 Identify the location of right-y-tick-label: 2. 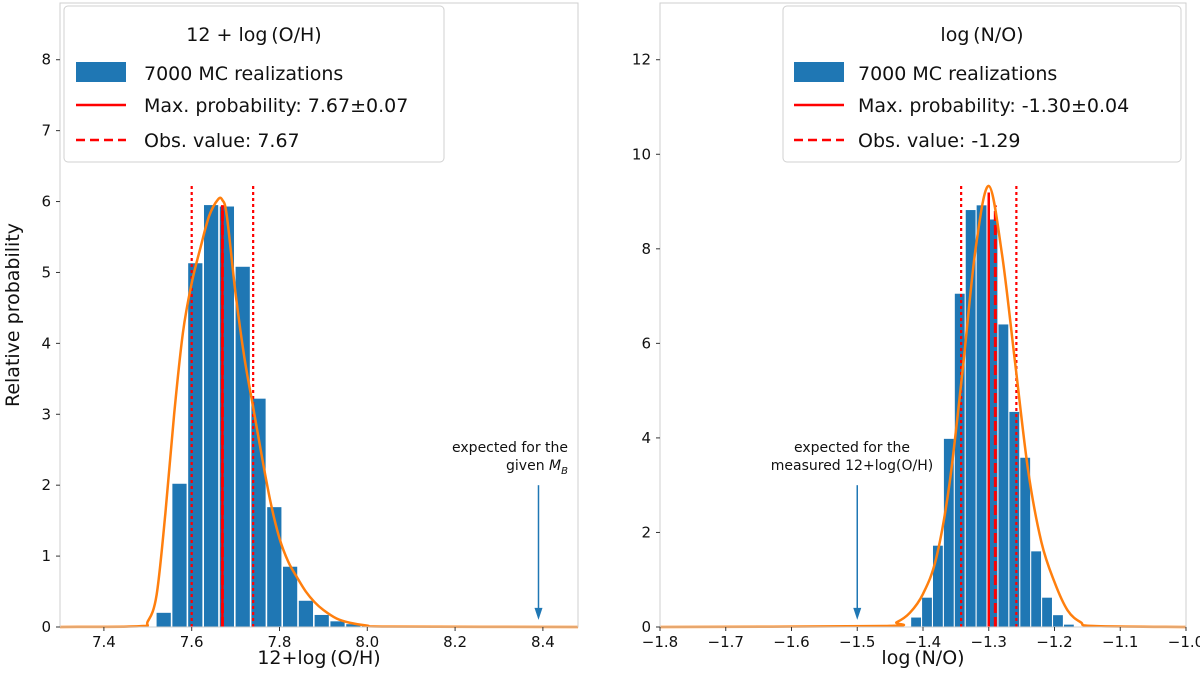
(646, 532).